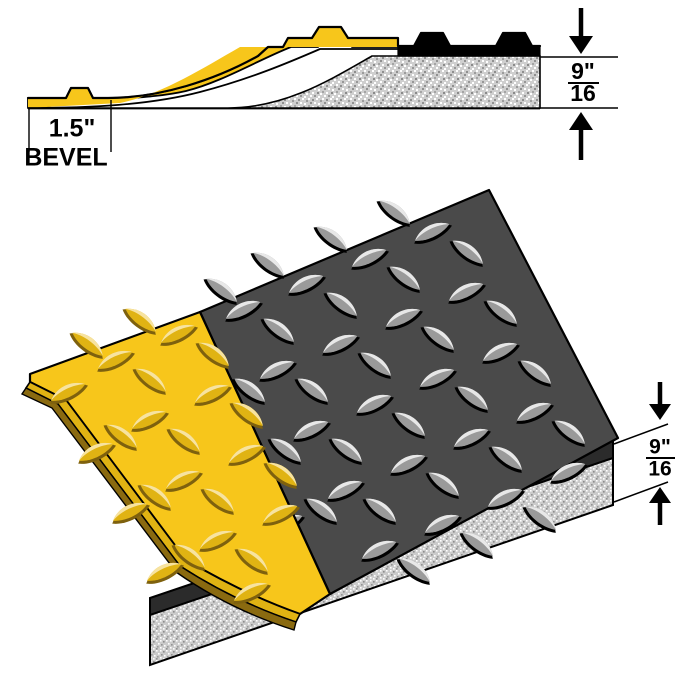  What do you see at coordinates (641, 492) in the screenshot?
I see `thickness-iso-leader-lower` at bounding box center [641, 492].